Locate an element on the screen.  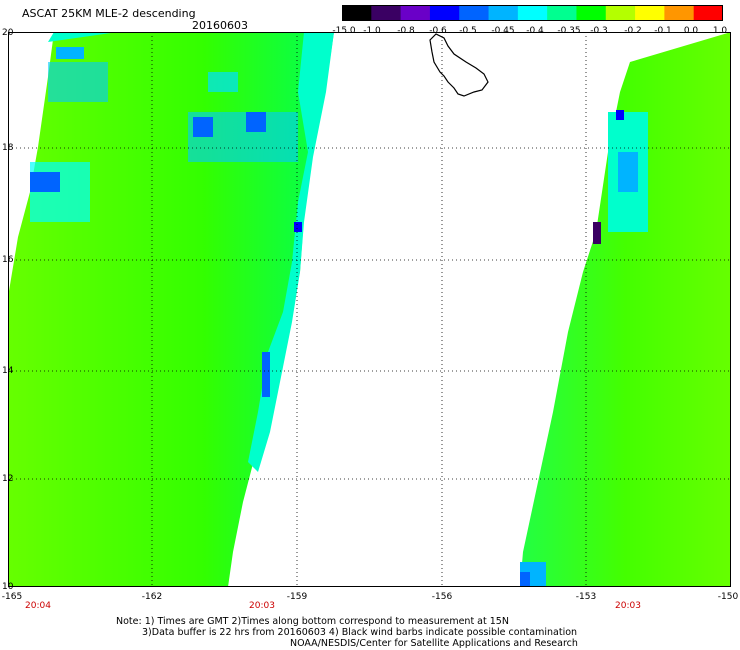
colorbar-label: -0.3 is located at coordinates (599, 31).